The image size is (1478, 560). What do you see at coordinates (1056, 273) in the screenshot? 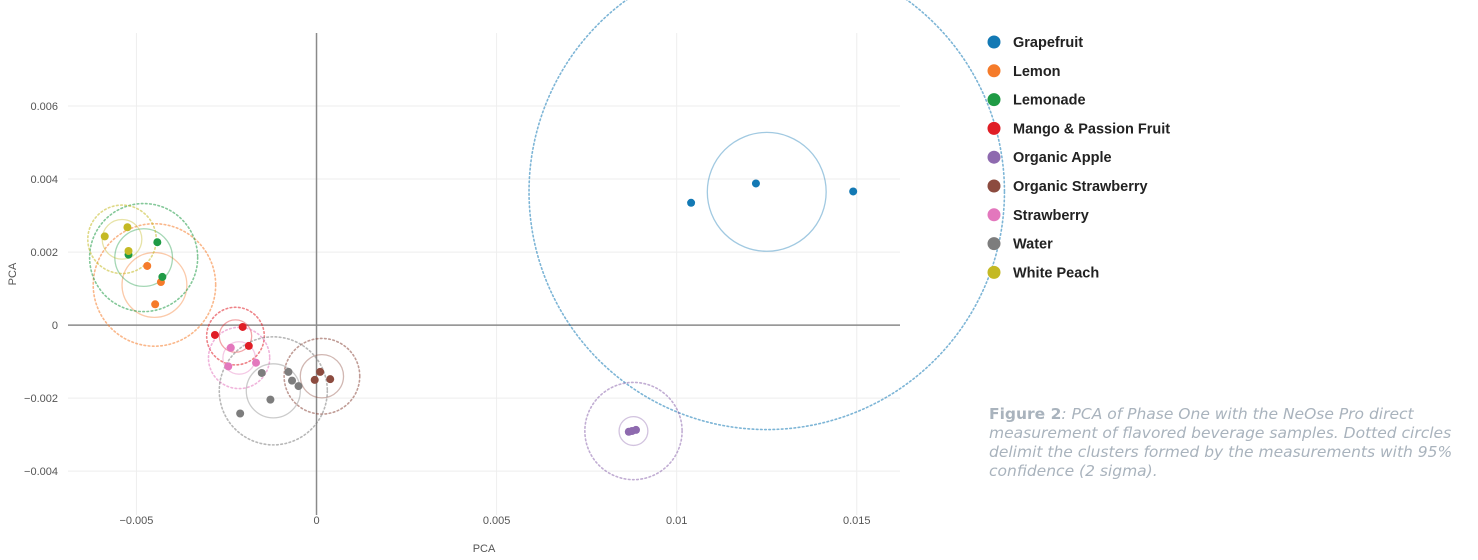
I see `legend-label: White Peach` at bounding box center [1056, 273].